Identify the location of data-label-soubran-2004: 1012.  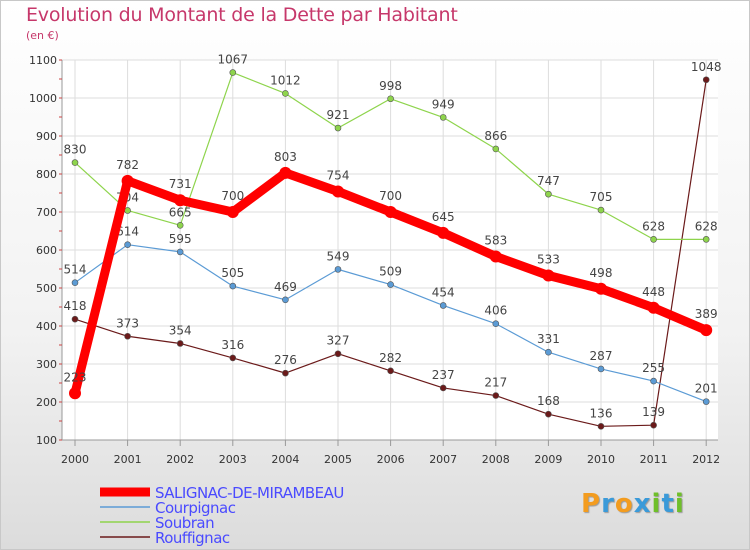
(285, 80).